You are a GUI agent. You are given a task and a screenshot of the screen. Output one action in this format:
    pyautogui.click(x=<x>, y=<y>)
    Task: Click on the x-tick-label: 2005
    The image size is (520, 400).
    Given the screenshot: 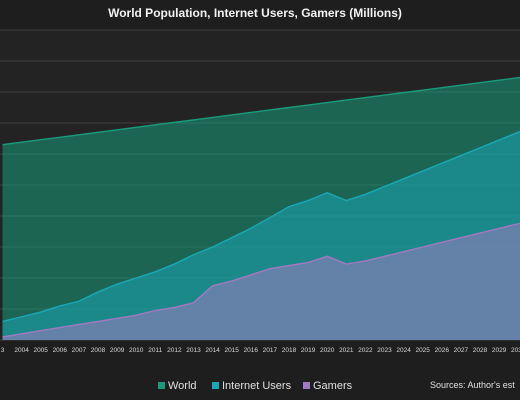 What is the action you would take?
    pyautogui.click(x=40, y=350)
    